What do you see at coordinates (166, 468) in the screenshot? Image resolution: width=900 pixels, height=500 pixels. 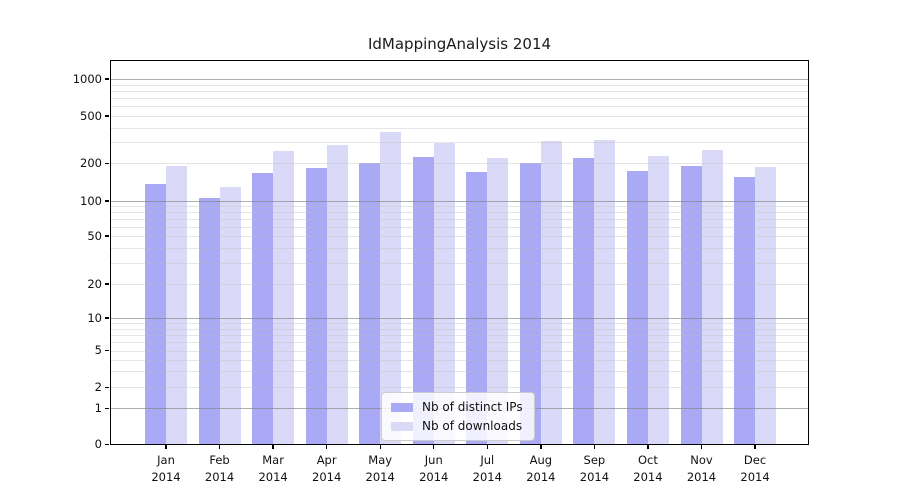 I see `x-tick-label: Jan 2014` at bounding box center [166, 468].